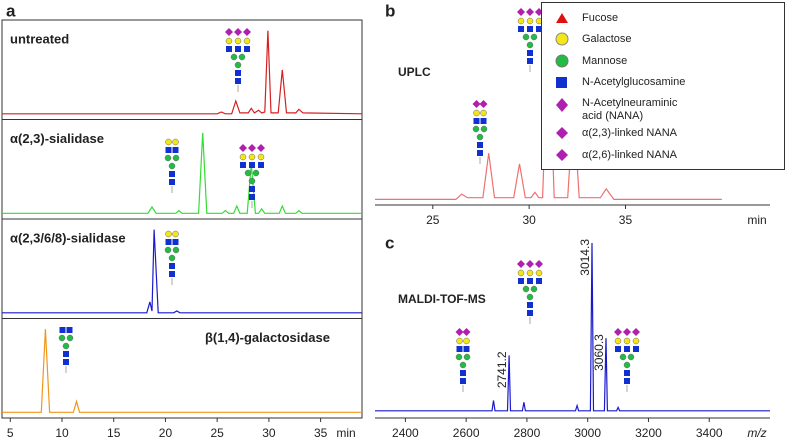 The image size is (798, 448). Describe the element at coordinates (648, 433) in the screenshot. I see `x-tick-label: 3200` at that location.